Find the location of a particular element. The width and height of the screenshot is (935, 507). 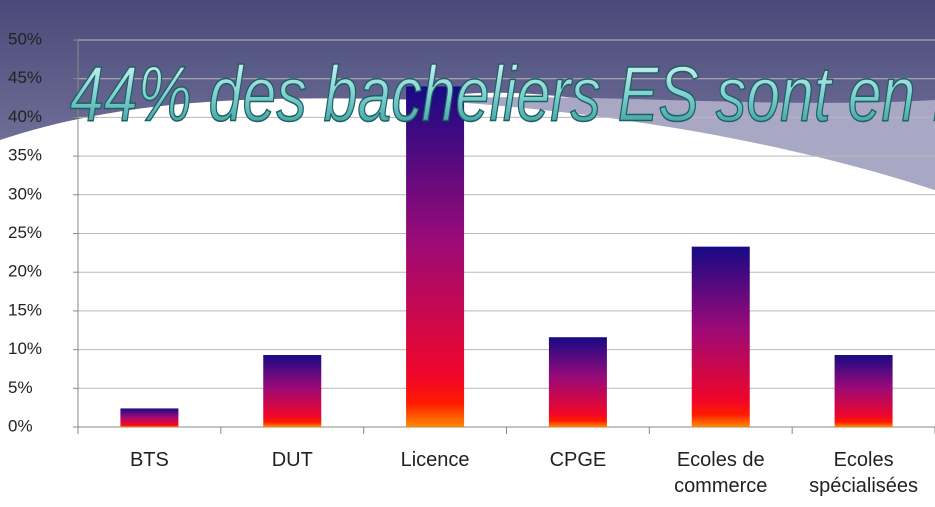

y-tick-label: 25% is located at coordinates (25, 232).